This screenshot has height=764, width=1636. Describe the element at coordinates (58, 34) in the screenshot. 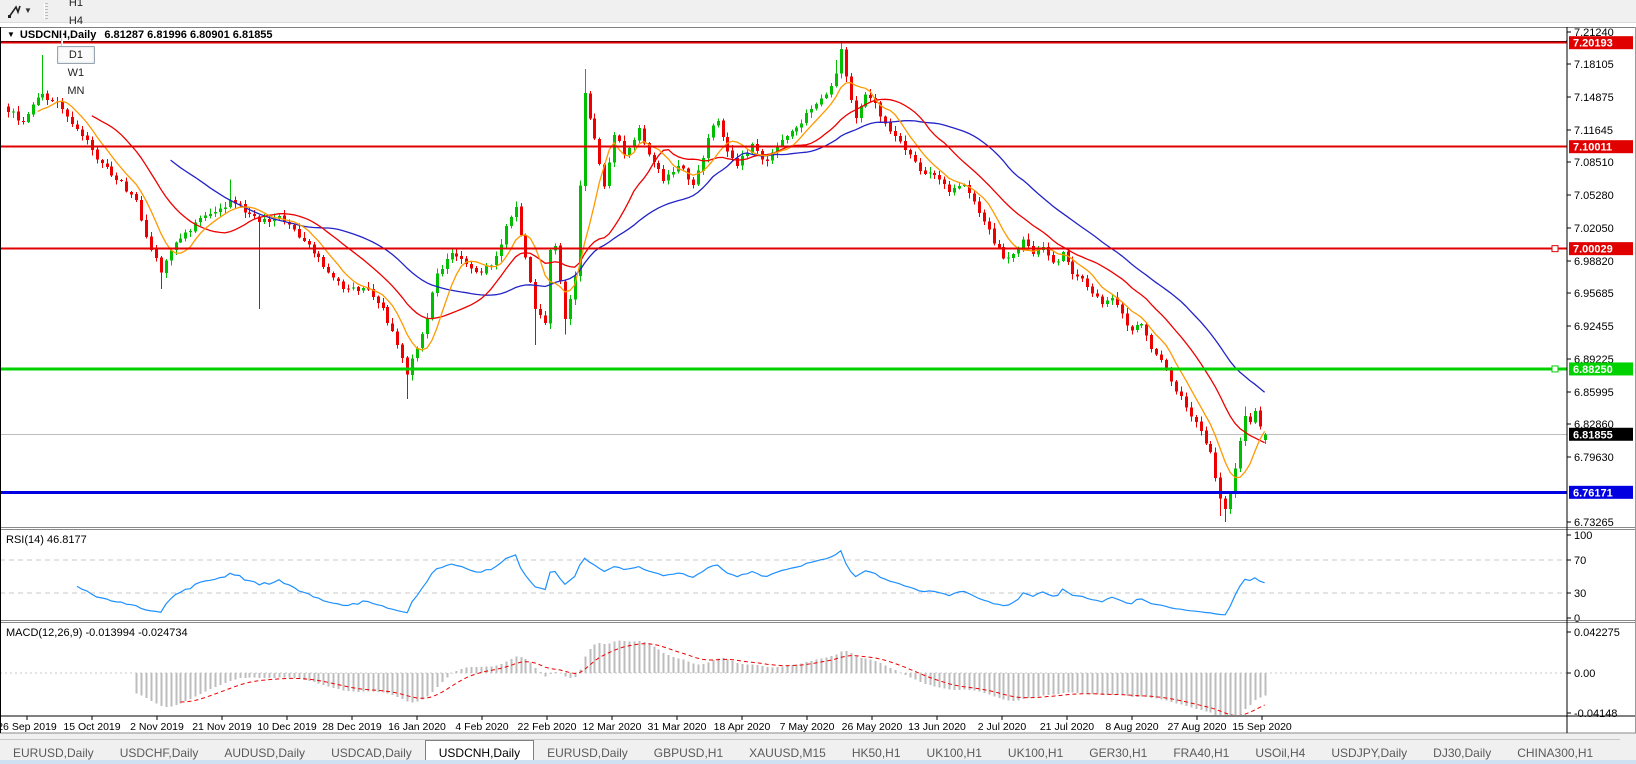

I see `chart-symbol-label: USDCNH,Daily` at that location.